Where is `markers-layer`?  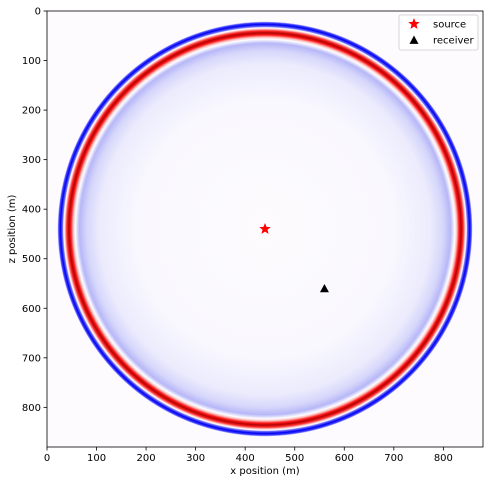 markers-layer is located at coordinates (294, 258).